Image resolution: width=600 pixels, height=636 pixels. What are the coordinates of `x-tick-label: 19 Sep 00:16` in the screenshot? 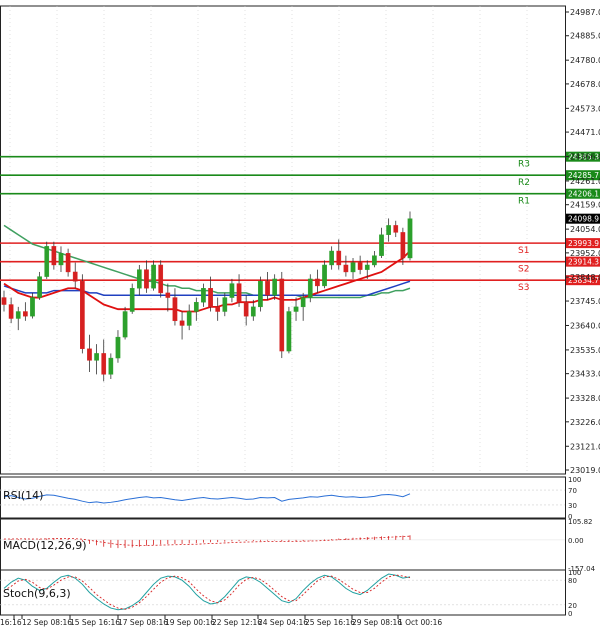 It's located at (190, 622).